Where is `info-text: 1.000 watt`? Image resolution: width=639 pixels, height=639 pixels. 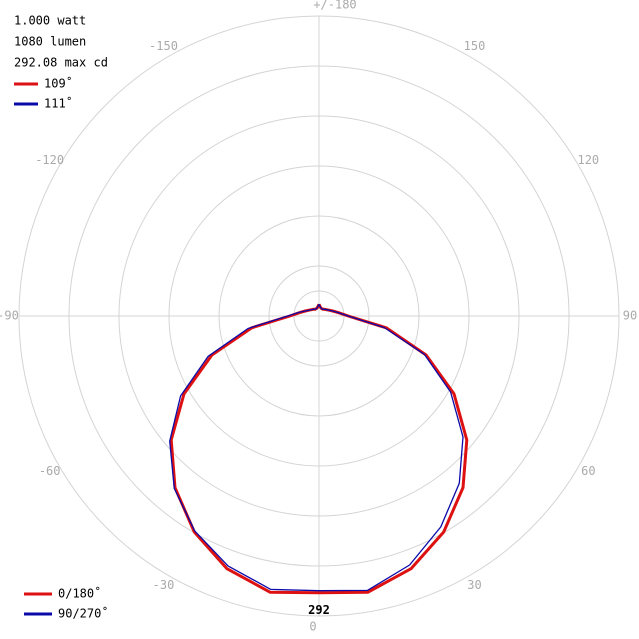 info-text: 1.000 watt is located at coordinates (50, 21).